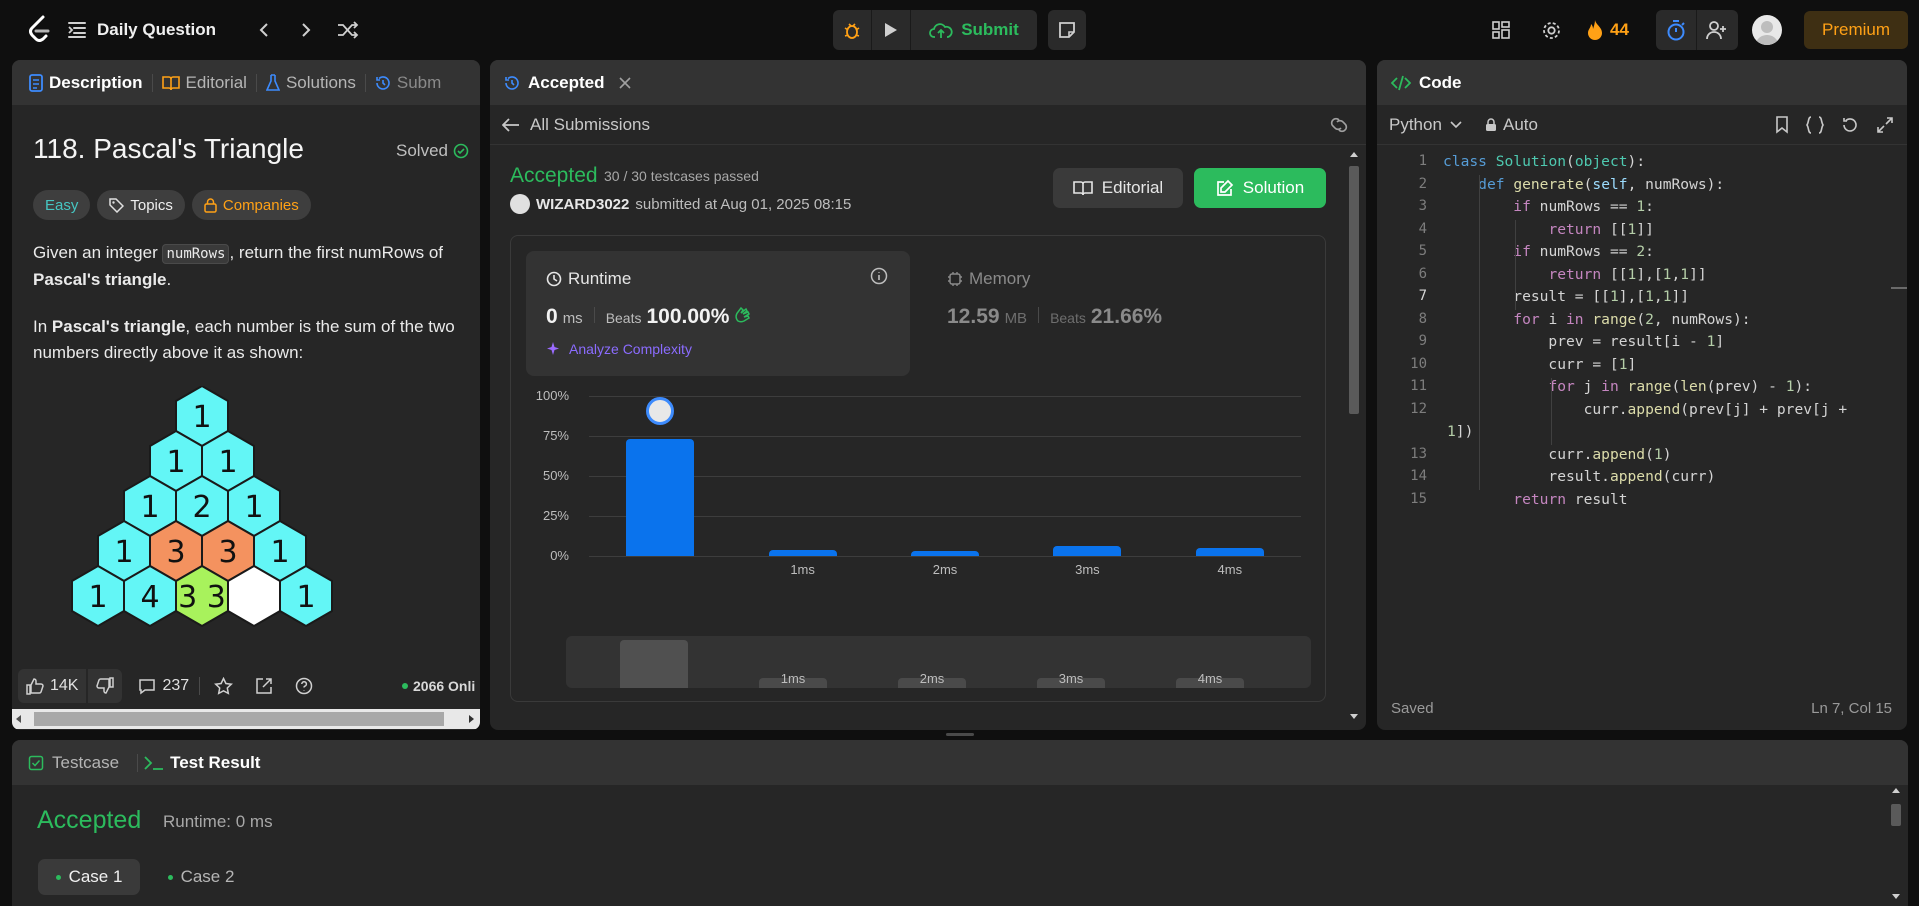  I want to click on premium-button: Premium, so click(1856, 30).